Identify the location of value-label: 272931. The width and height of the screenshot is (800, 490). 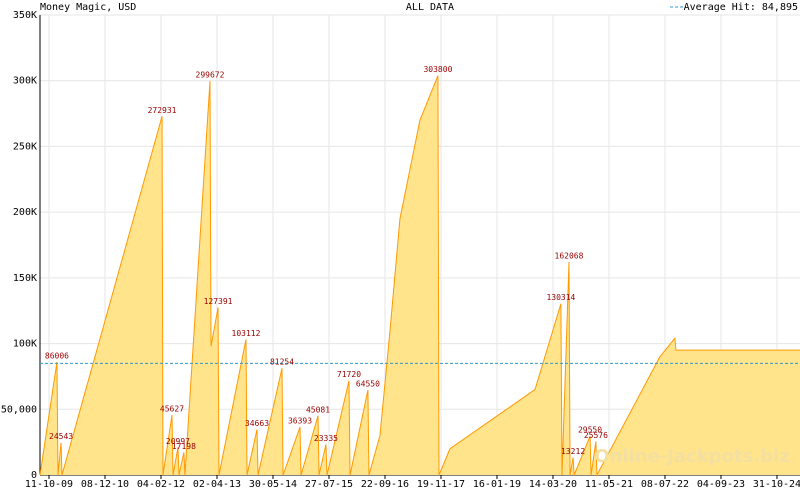
(162, 110).